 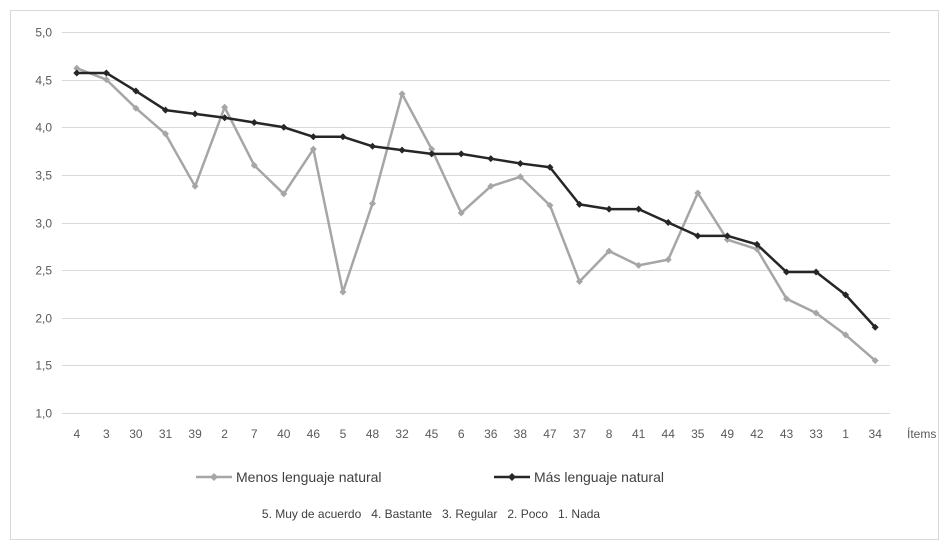 What do you see at coordinates (698, 434) in the screenshot?
I see `x-tick-label: 35` at bounding box center [698, 434].